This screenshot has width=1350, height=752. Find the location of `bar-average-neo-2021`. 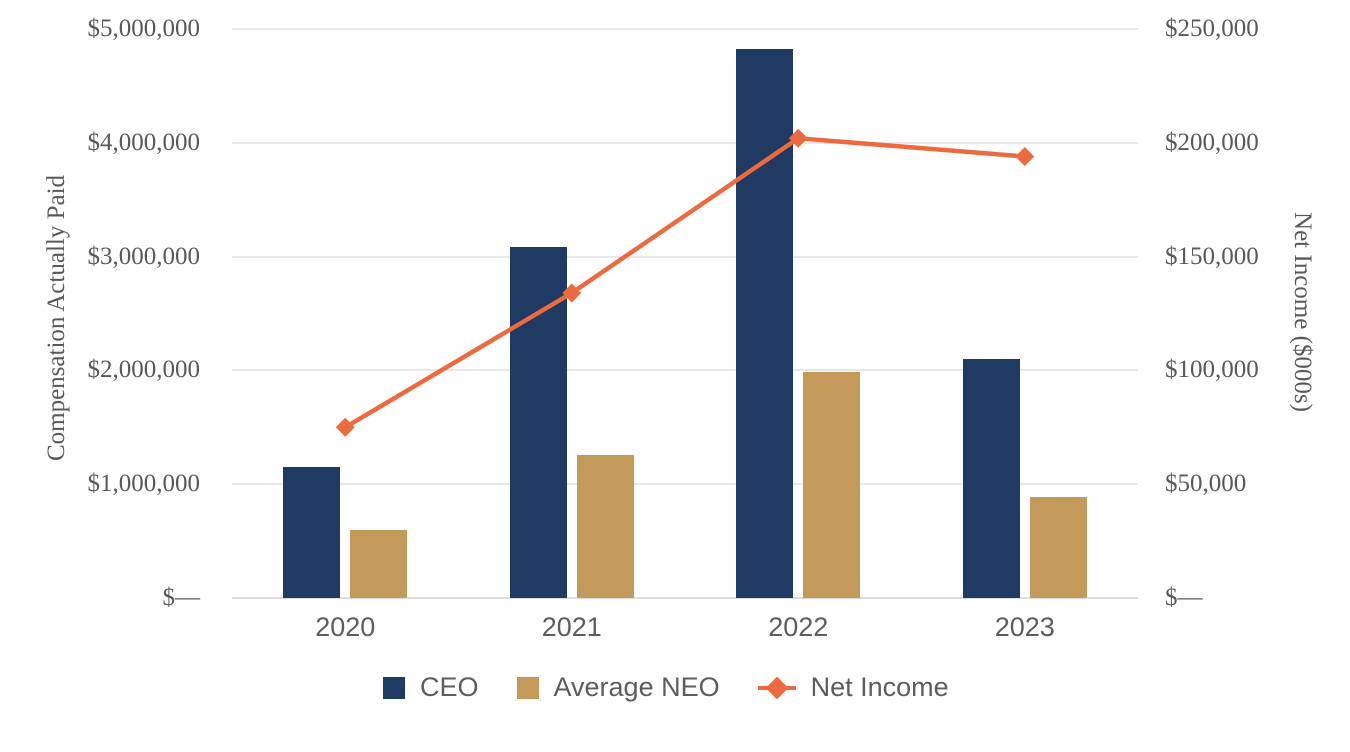

bar-average-neo-2021 is located at coordinates (605, 526).